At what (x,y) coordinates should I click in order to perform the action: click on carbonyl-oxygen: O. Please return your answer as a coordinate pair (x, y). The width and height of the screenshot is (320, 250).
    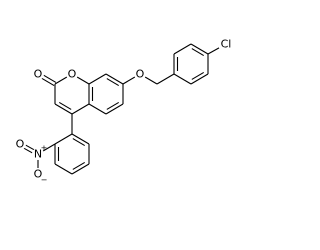
    Looking at the image, I should click on (38, 74).